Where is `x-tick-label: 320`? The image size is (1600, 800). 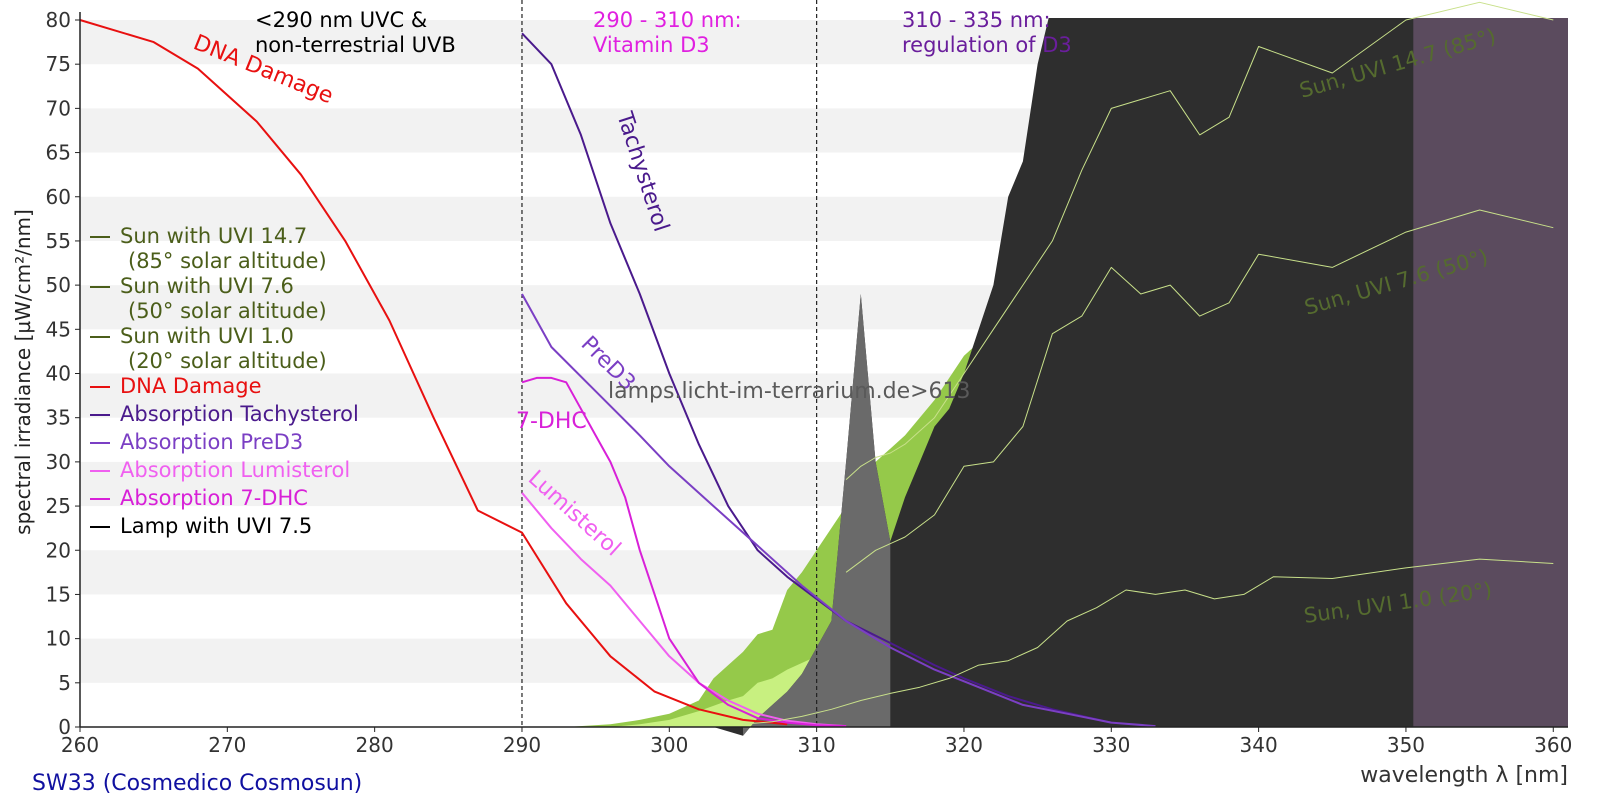
x-tick-label: 320 is located at coordinates (964, 745).